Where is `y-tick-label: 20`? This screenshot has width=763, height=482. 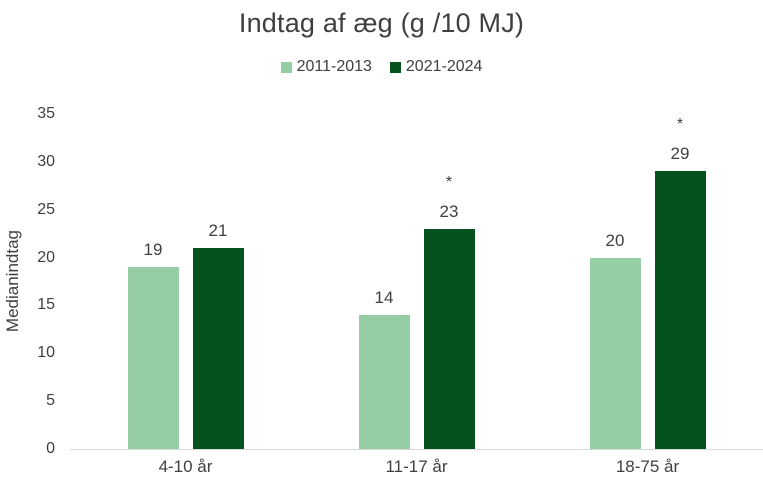
y-tick-label: 20 is located at coordinates (46, 257).